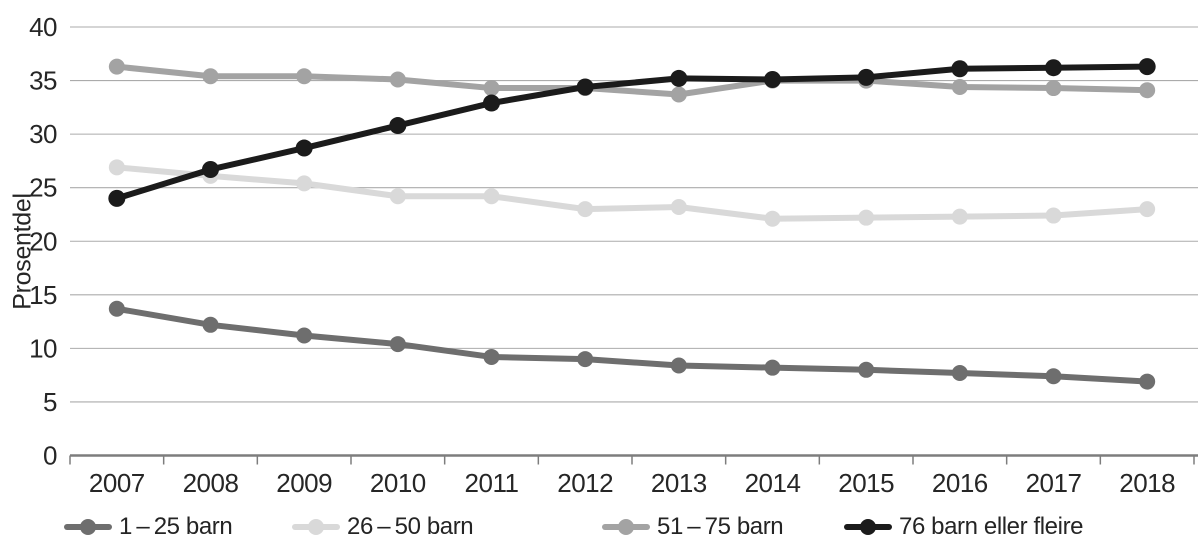 Image resolution: width=1200 pixels, height=559 pixels. Describe the element at coordinates (304, 483) in the screenshot. I see `x-tick-label: 2009` at that location.